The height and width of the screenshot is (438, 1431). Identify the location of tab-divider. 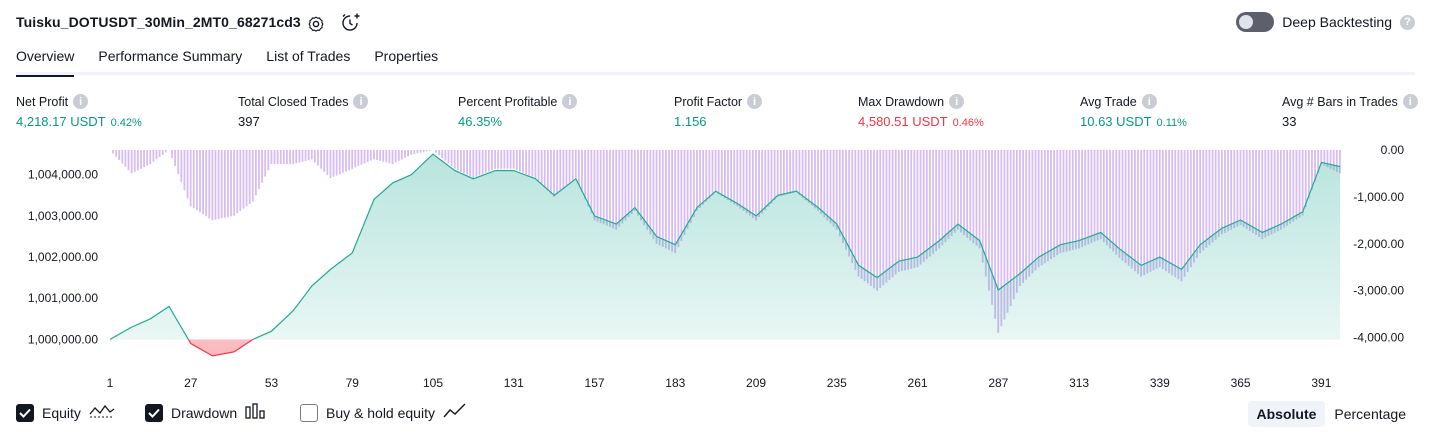
(715, 73).